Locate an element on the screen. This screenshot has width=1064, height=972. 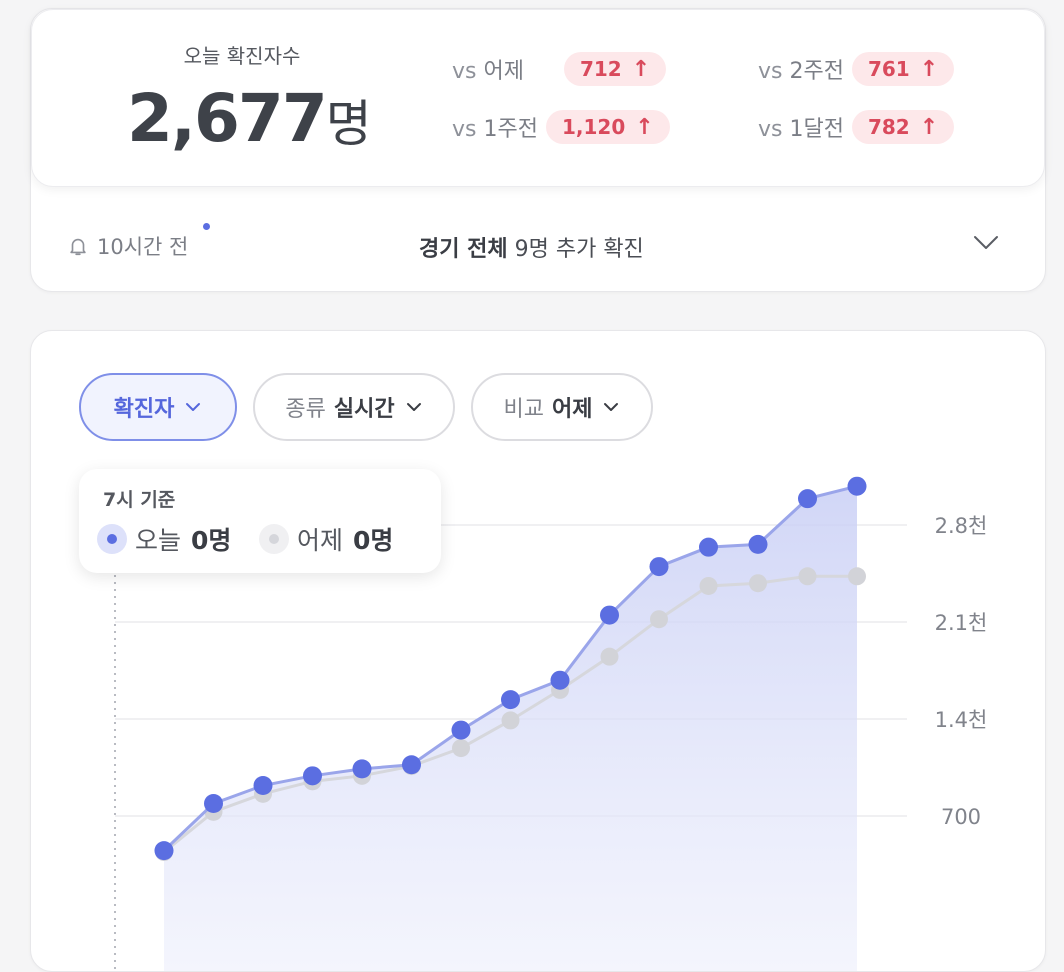
compare-filter-button: 비교 어제 is located at coordinates (562, 407).